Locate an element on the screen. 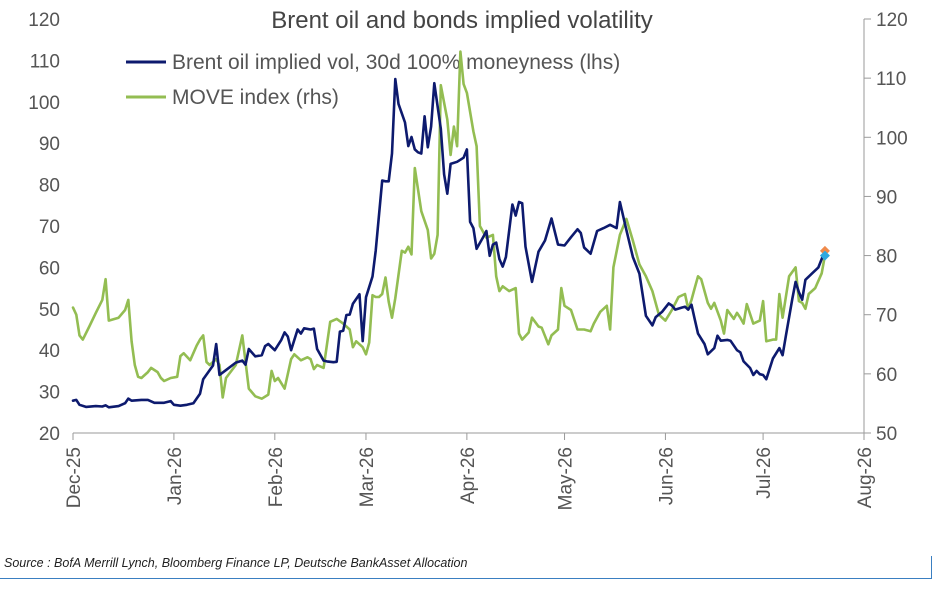 This screenshot has height=590, width=936. x-tick-label: Aug-26 is located at coordinates (865, 477).